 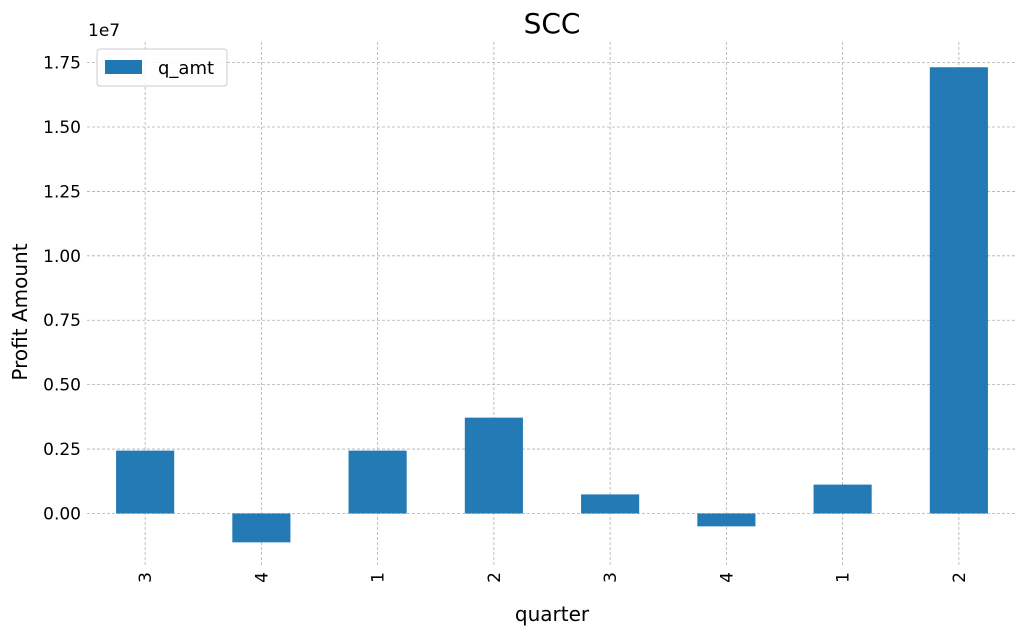 What do you see at coordinates (552, 23) in the screenshot?
I see `chart-title: SCC` at bounding box center [552, 23].